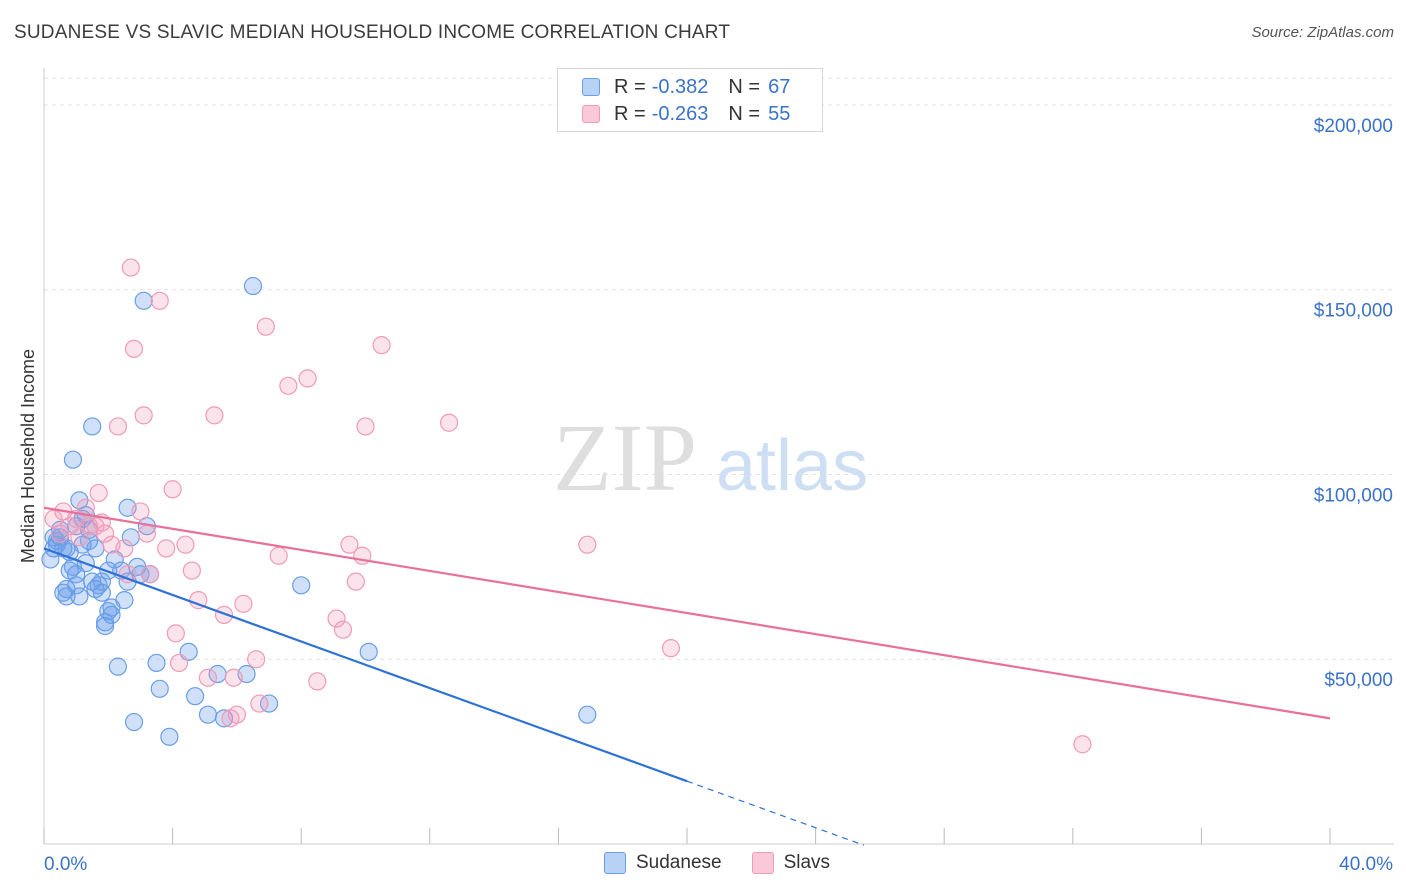 This screenshot has width=1406, height=892. What do you see at coordinates (679, 862) in the screenshot?
I see `bottom-legend-label-sudanese: Sudanese` at bounding box center [679, 862].